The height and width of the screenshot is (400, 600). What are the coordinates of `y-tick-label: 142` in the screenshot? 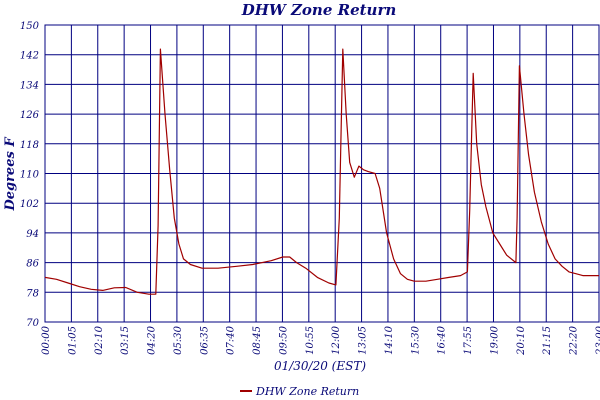 It's located at (29, 56).